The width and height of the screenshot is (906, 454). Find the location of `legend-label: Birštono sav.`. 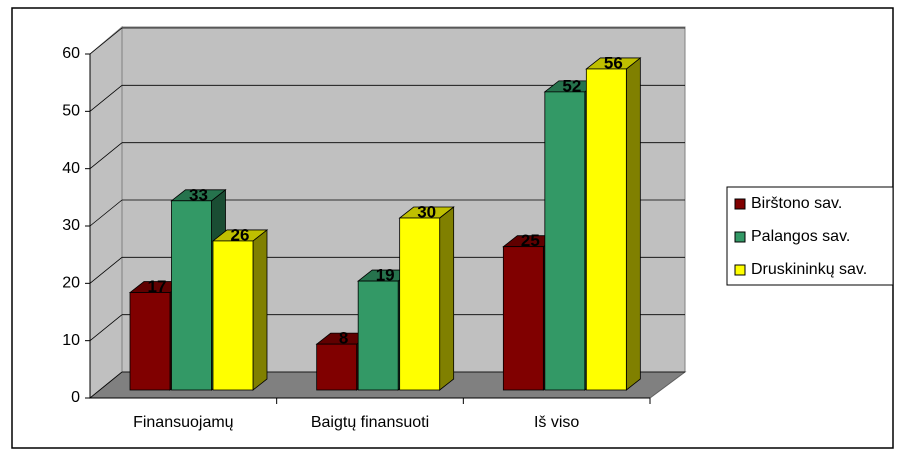

legend-label: Birštono sav. is located at coordinates (796, 203).